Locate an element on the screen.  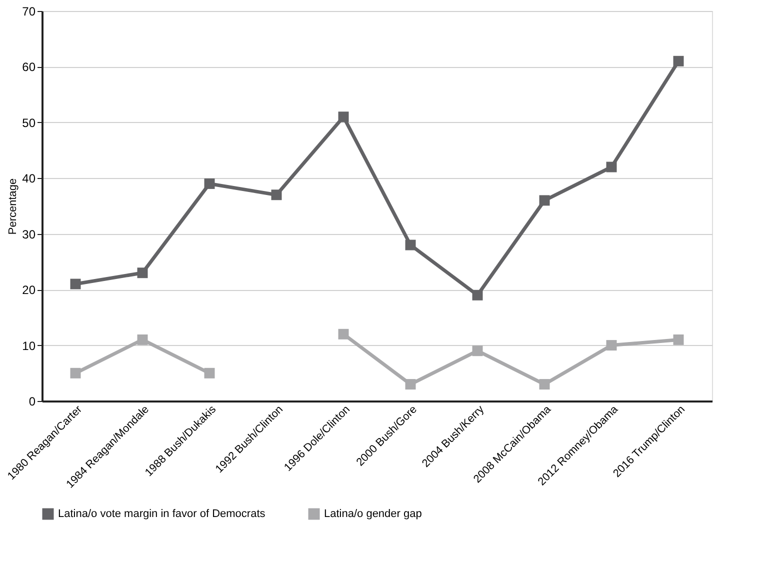
y-axis-title: Percentage is located at coordinates (13, 206).